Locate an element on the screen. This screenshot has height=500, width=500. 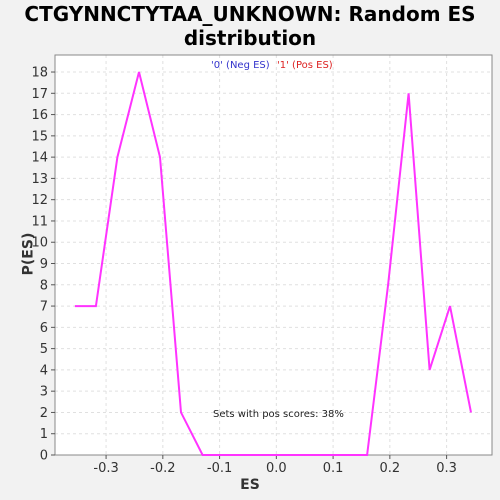
x-tick-label: 0.1 is located at coordinates (333, 468).